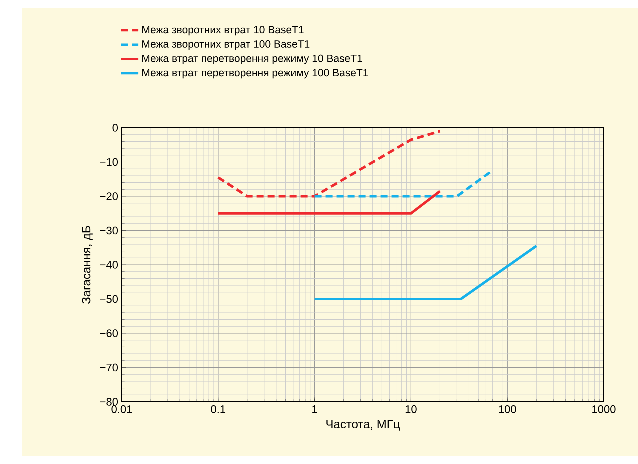  What do you see at coordinates (109, 368) in the screenshot?
I see `y-tick-label: −70` at bounding box center [109, 368].